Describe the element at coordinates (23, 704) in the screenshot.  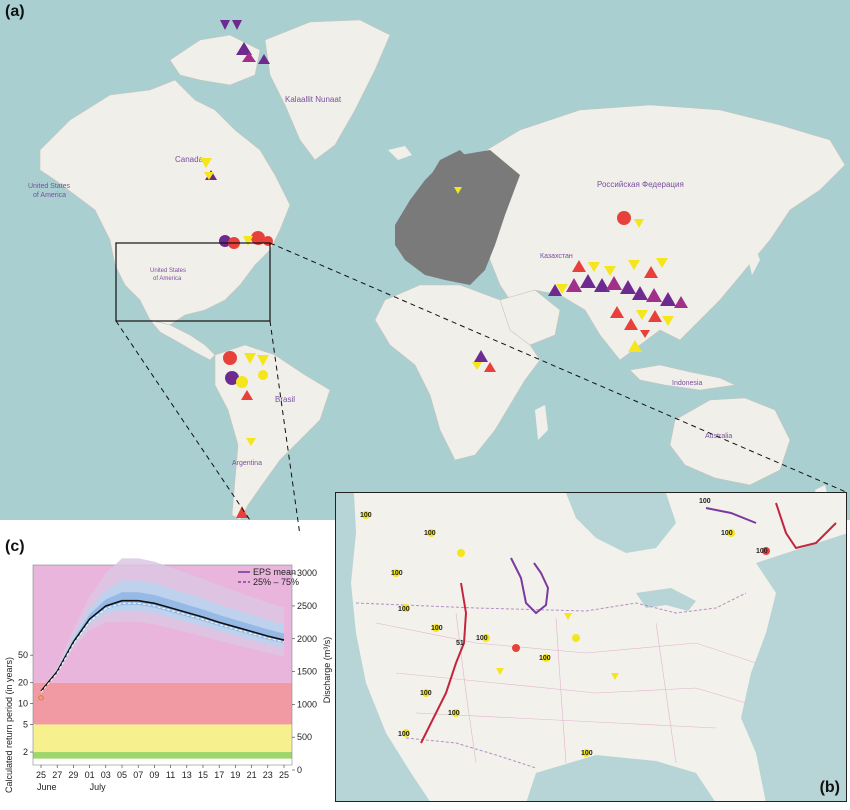
I see `y-left-tick-label: 10` at that location.